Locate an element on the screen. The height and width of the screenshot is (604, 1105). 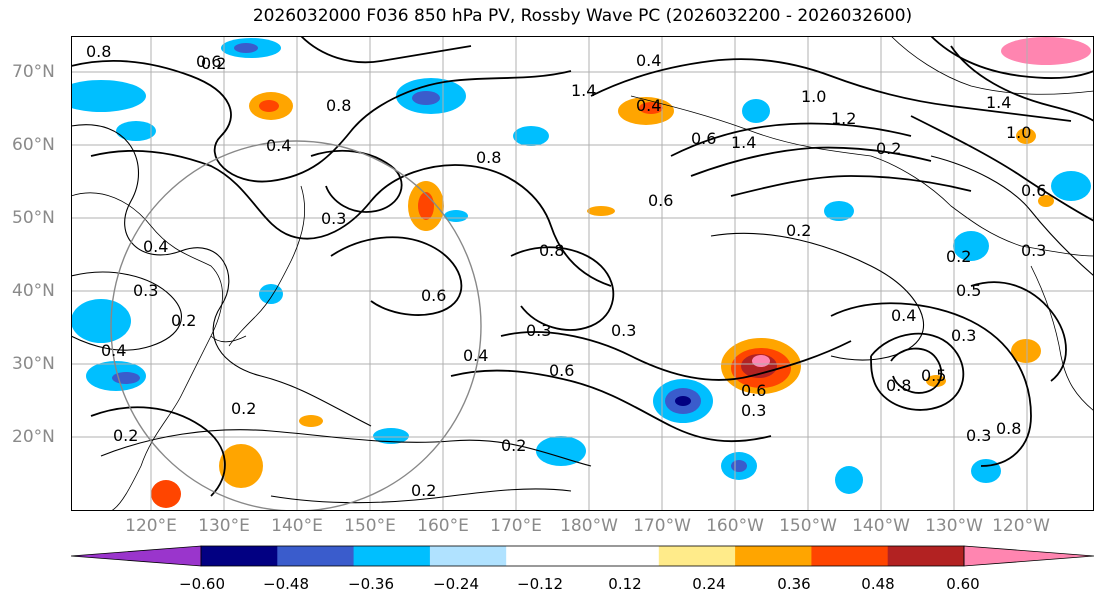
colorbar-tick-label: 0.60 is located at coordinates (963, 584).